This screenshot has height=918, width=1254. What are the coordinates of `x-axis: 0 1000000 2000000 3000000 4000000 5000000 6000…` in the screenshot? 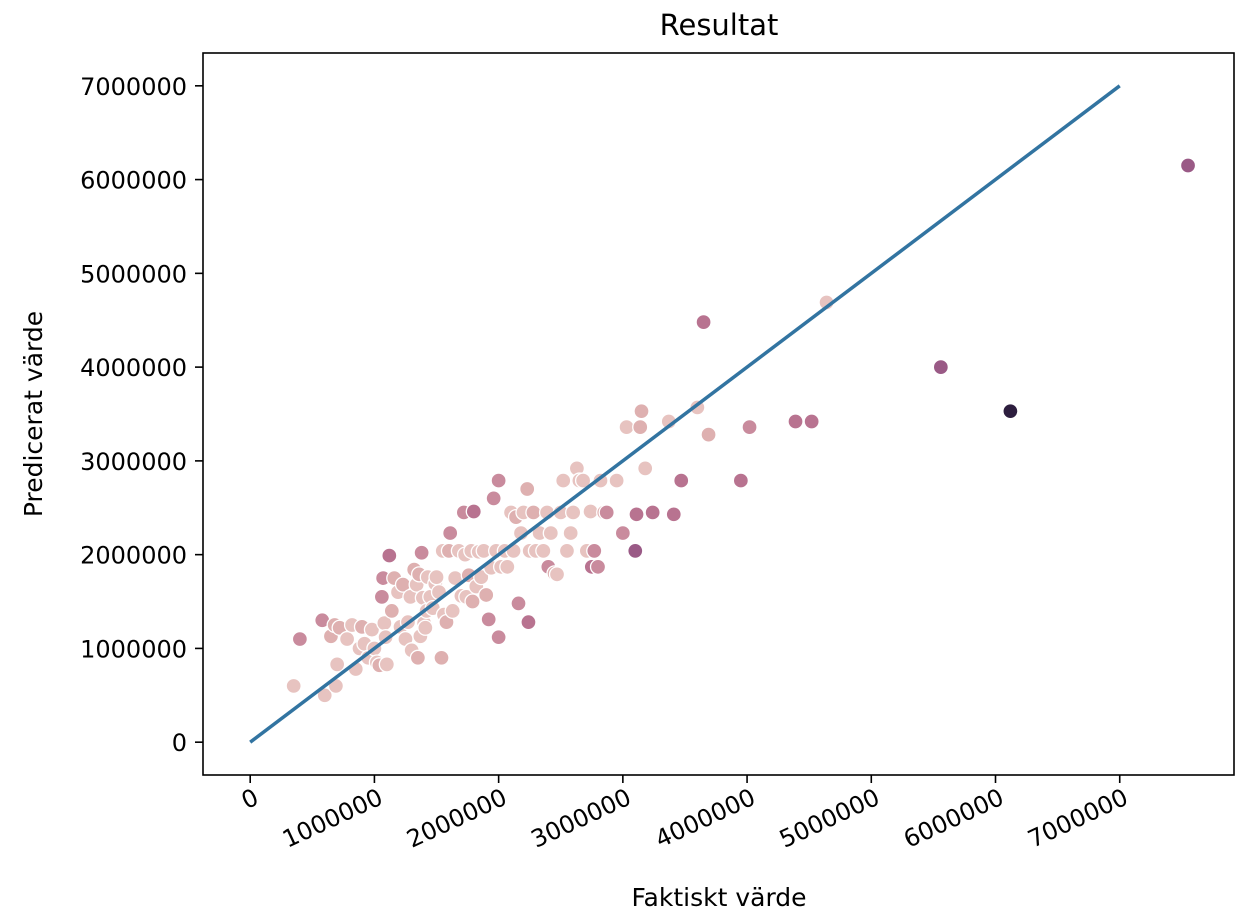 It's located at (684, 814).